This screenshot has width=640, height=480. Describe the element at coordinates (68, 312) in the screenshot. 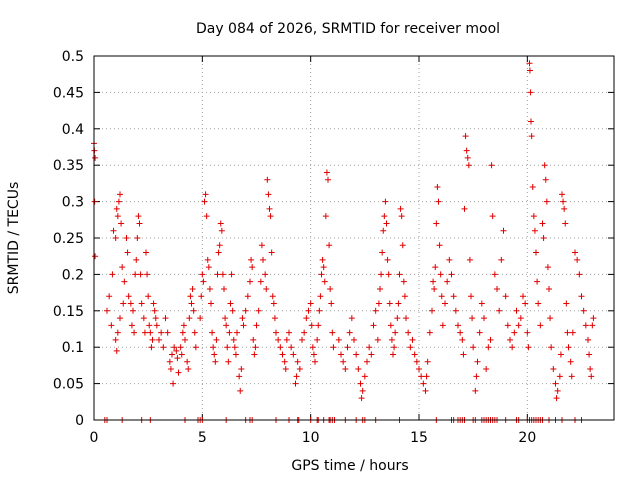

I see `y-tick-label: 0.15` at that location.